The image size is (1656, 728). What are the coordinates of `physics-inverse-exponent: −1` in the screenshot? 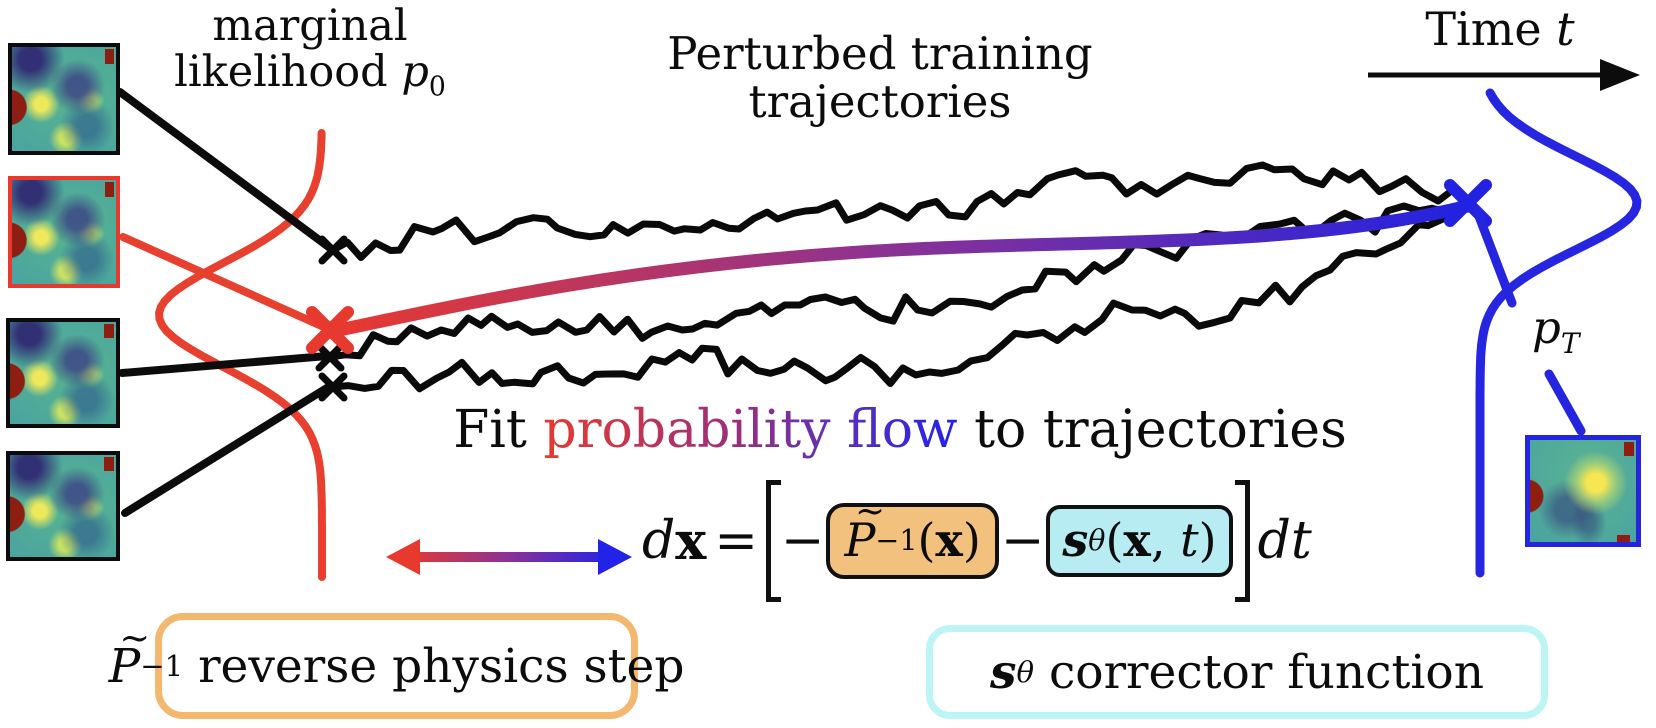 It's located at (896, 540).